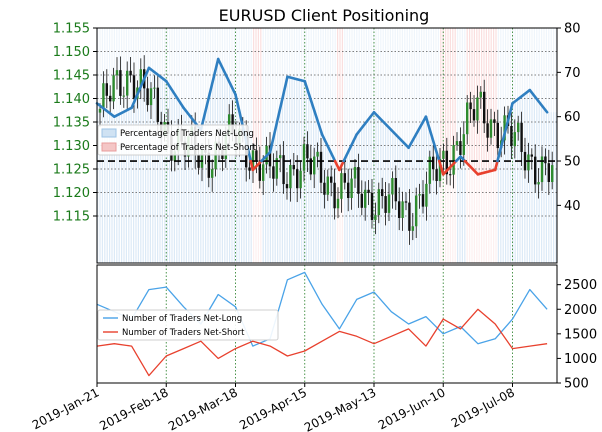  Describe the element at coordinates (109, 147) in the screenshot. I see `legend-swatch-short` at that location.